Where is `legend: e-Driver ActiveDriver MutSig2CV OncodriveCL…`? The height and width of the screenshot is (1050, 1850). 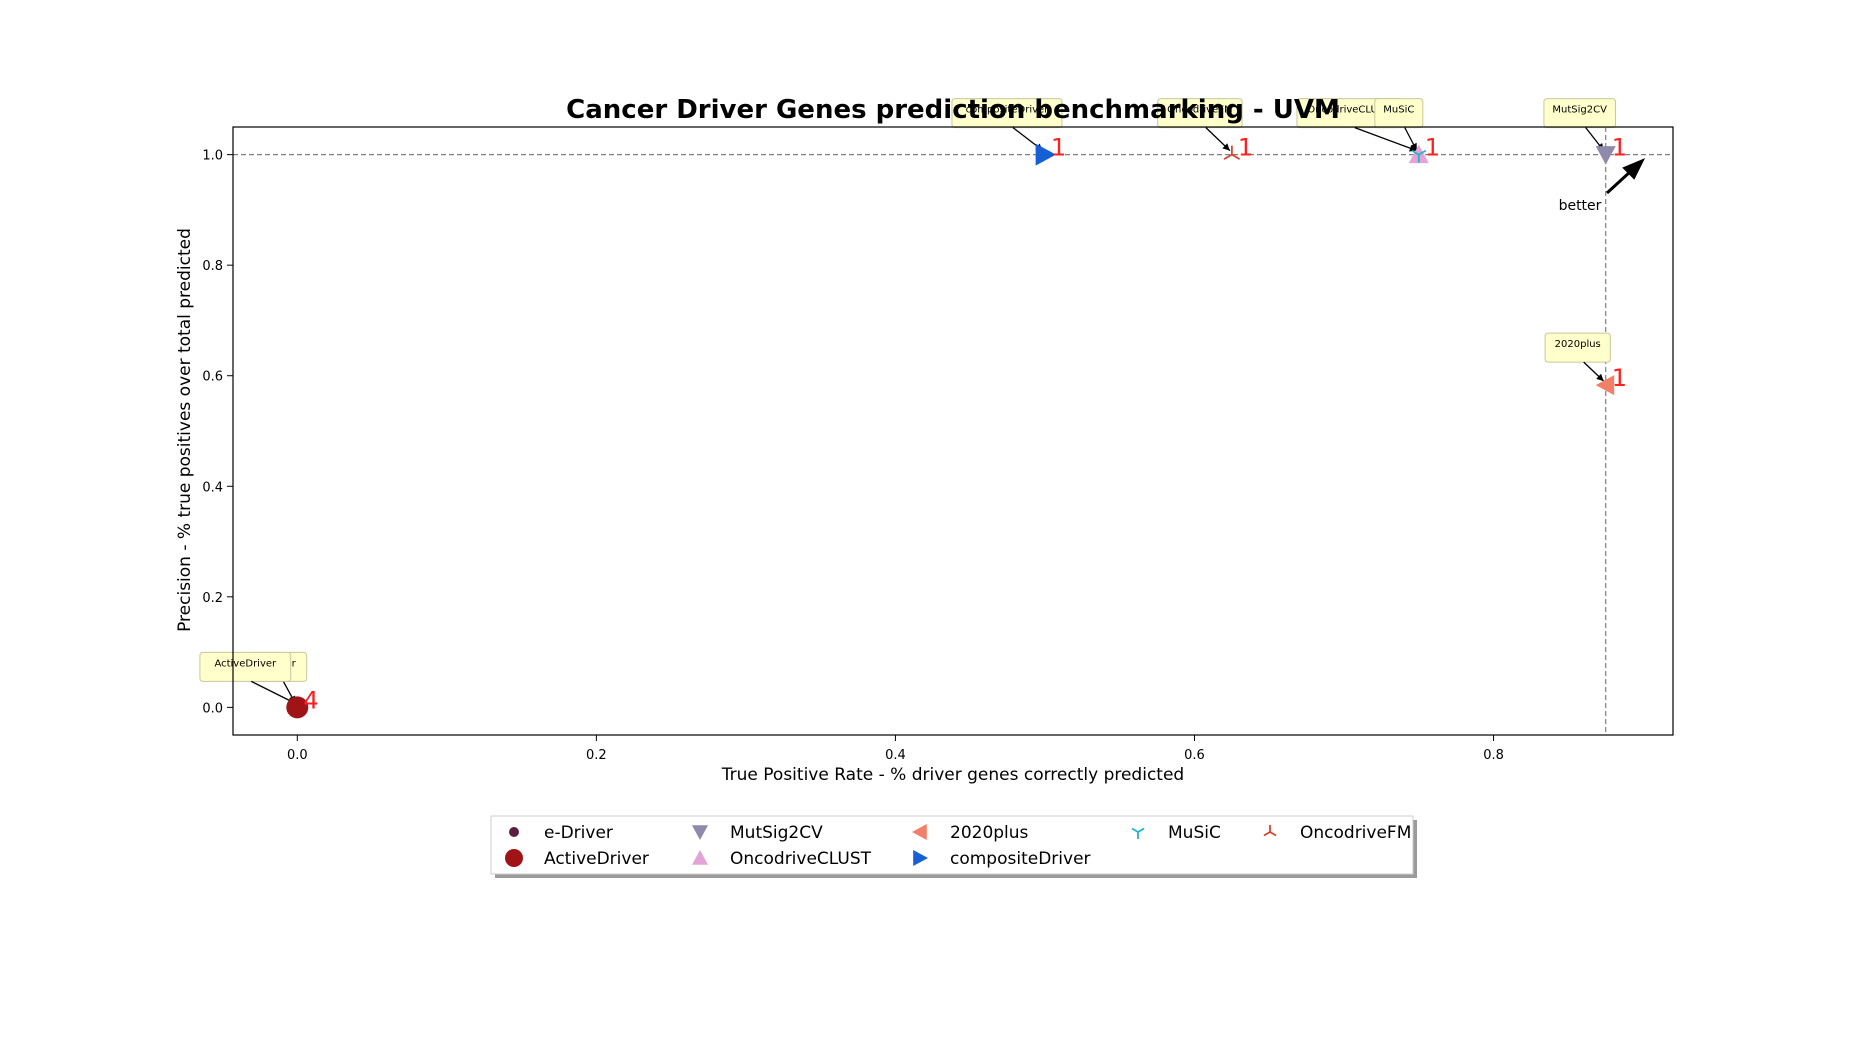 legend: e-Driver ActiveDriver MutSig2CV OncodriveCL… is located at coordinates (953, 846).